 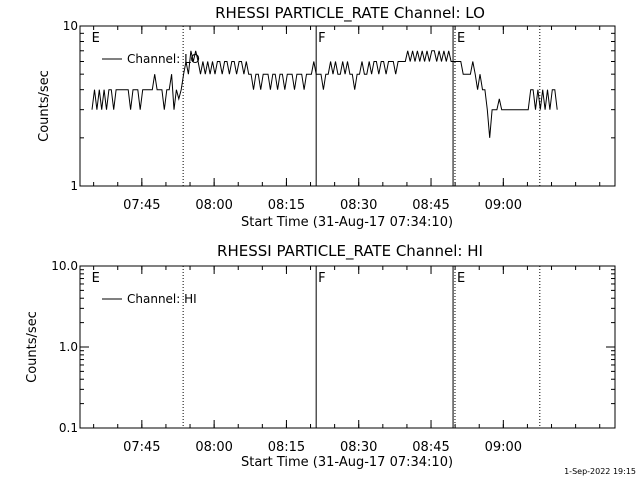 What do you see at coordinates (70, 26) in the screenshot?
I see `y-tick-label: 10` at bounding box center [70, 26].